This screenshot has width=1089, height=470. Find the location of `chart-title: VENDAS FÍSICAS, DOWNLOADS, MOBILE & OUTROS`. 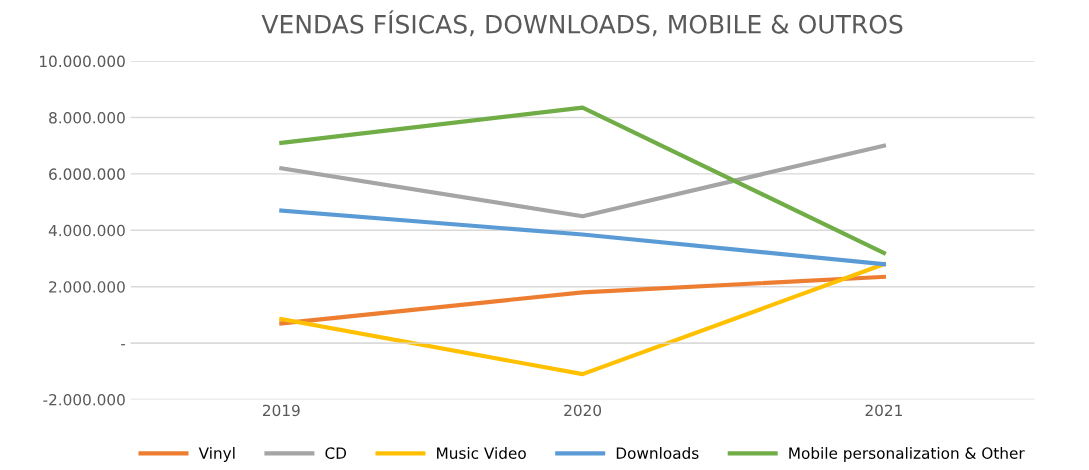

chart-title: VENDAS FÍSICAS, DOWNLOADS, MOBILE & OUTROS is located at coordinates (582, 23).